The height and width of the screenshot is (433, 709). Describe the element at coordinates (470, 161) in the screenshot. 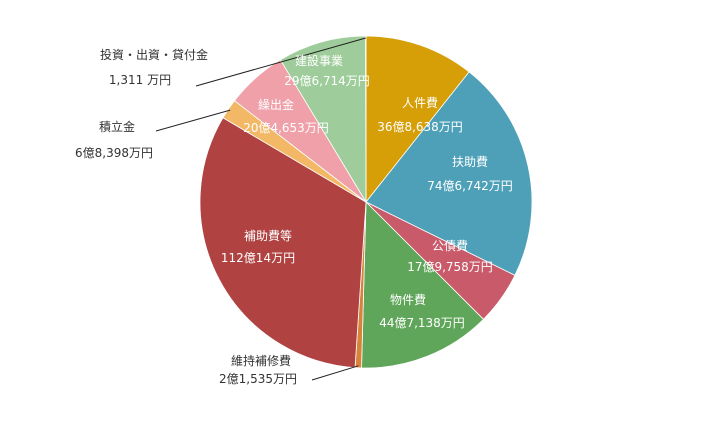

I see `label-fujohi-name: 扶助費` at that location.